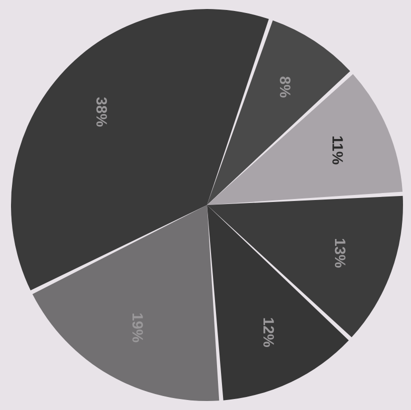 The image size is (411, 410). I want to click on data-label: 12%, so click(267, 332).